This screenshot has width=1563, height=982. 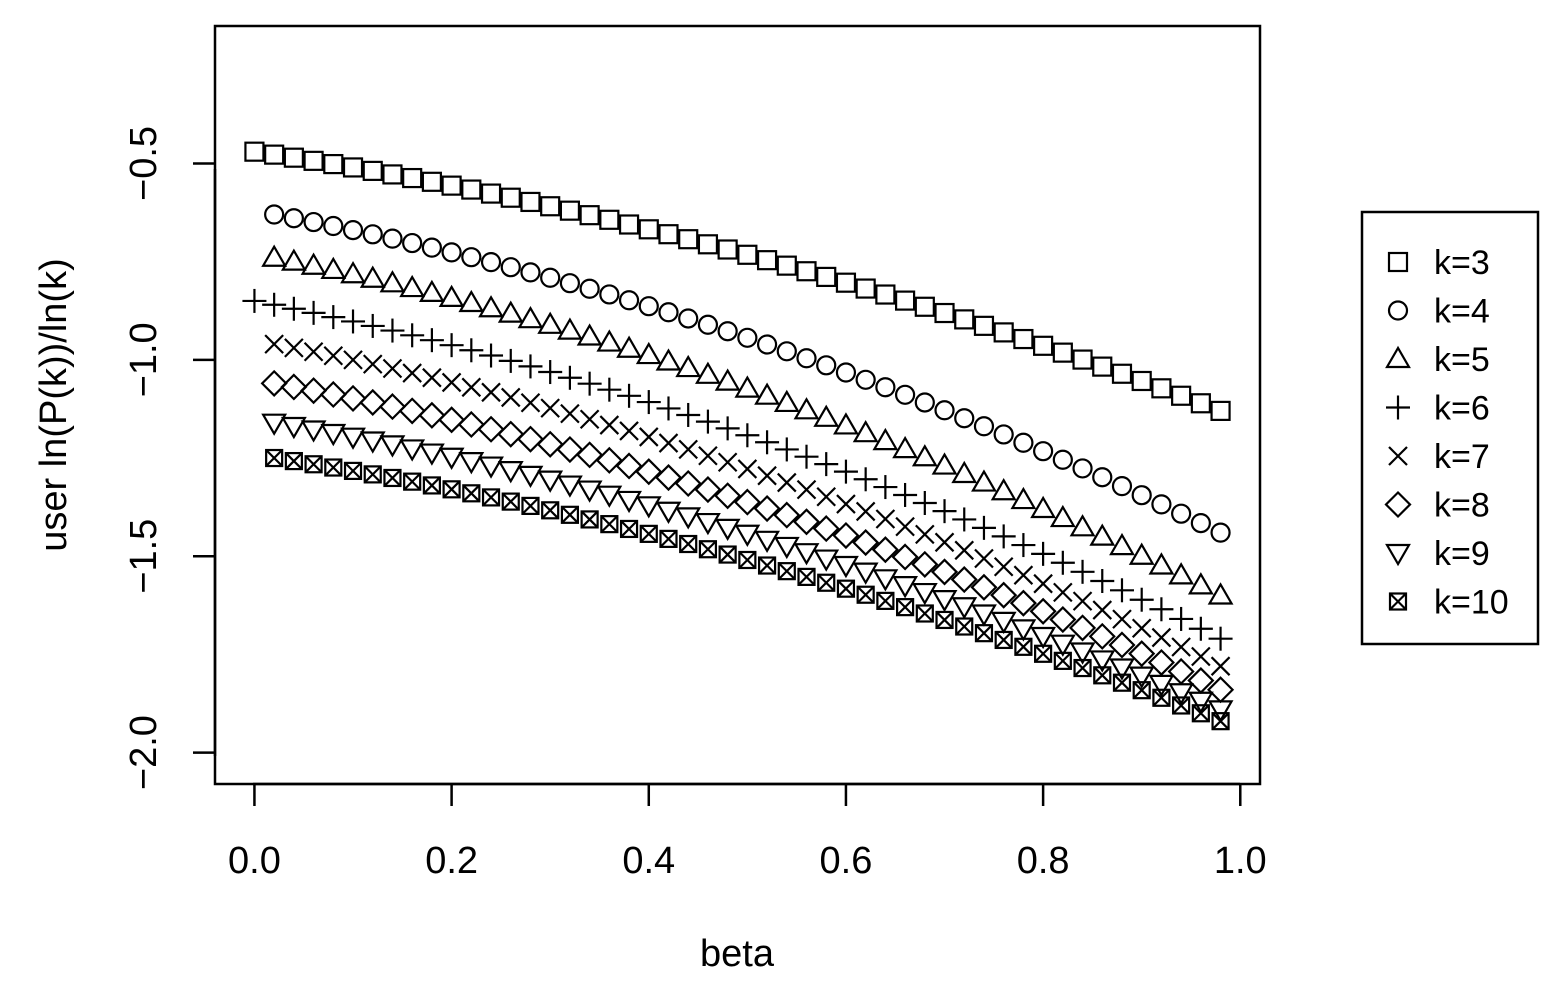 What do you see at coordinates (1043, 861) in the screenshot?
I see `x-tick-label: 0.8` at bounding box center [1043, 861].